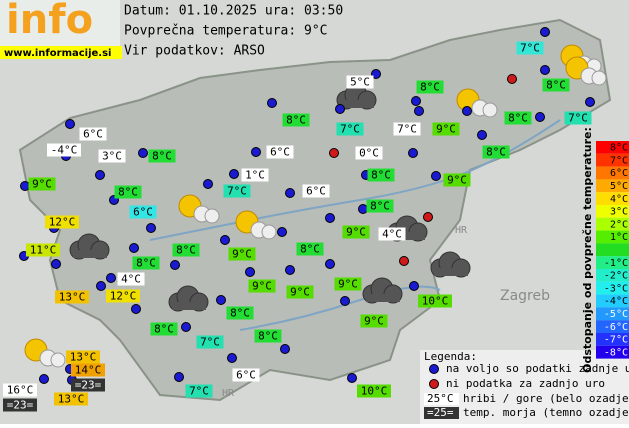 The image size is (629, 428). Describe the element at coordinates (616, 314) in the screenshot. I see `scale-label: -5°C` at that location.